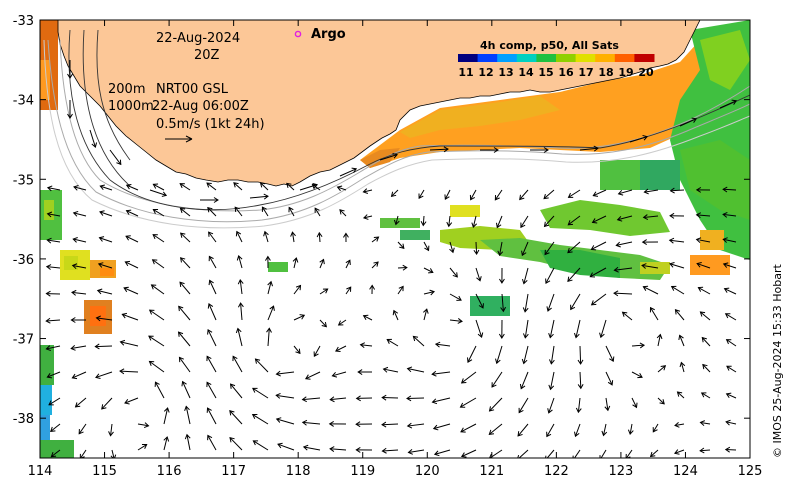  I want to click on colorbar-label: 13, so click(505, 72).